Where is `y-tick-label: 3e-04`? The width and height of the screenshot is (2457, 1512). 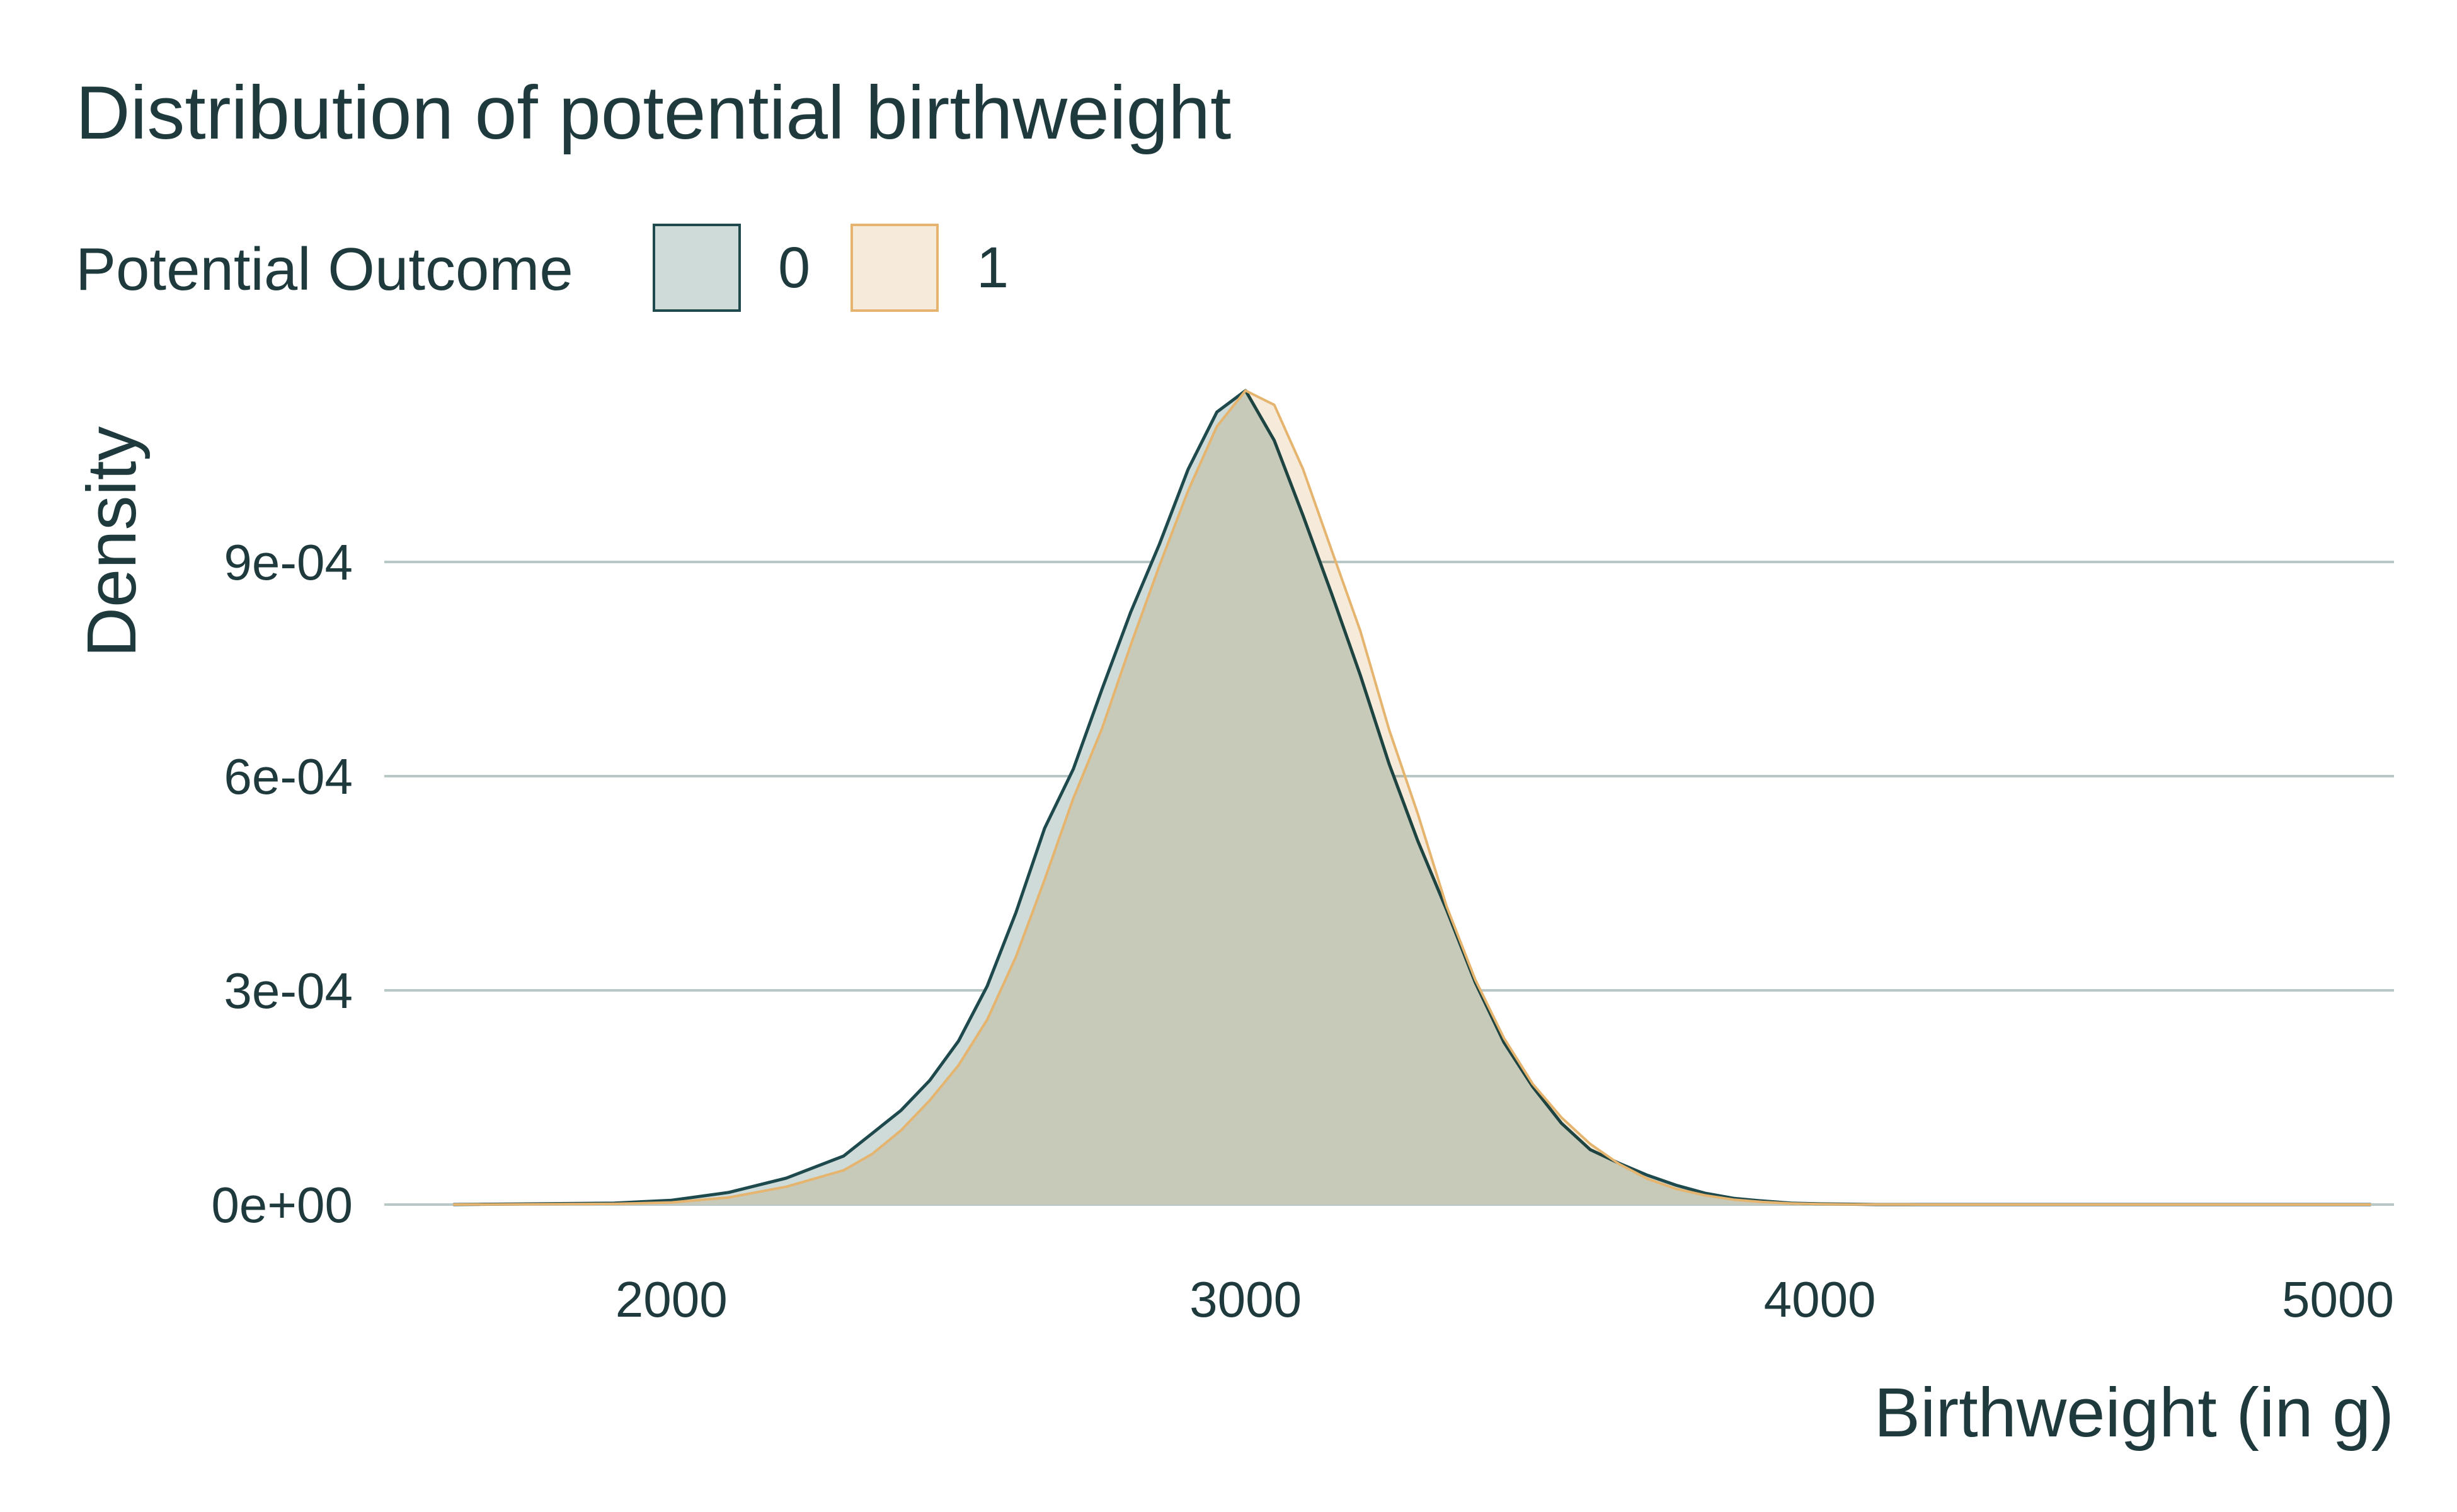 y-tick-label: 3e-04 is located at coordinates (288, 991).